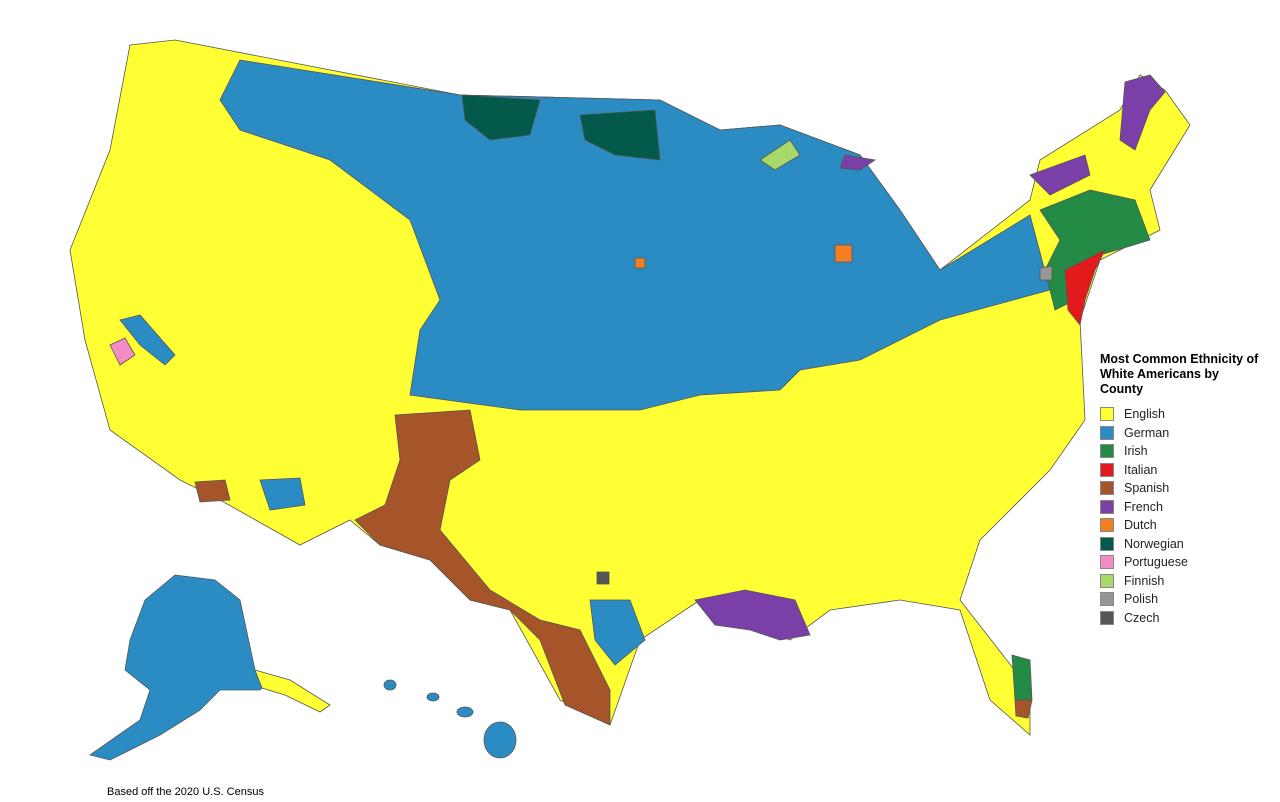  Describe the element at coordinates (180, 667) in the screenshot. I see `alaska` at that location.